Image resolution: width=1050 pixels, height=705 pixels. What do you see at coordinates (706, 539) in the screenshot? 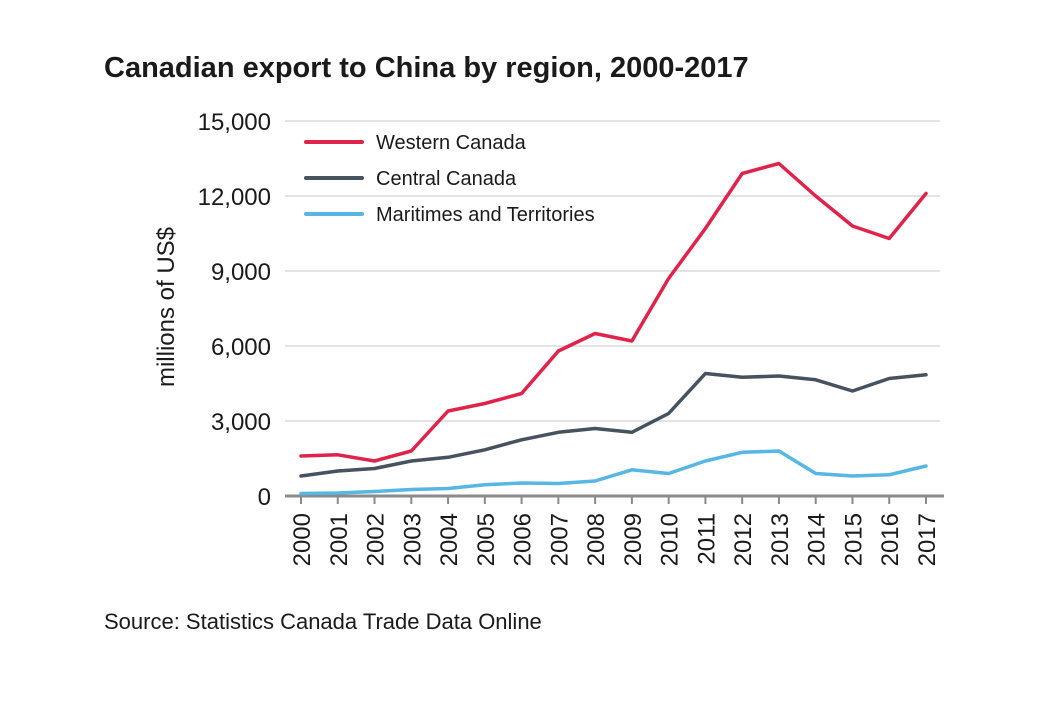
I see `x-tick-label: 2011` at bounding box center [706, 539].